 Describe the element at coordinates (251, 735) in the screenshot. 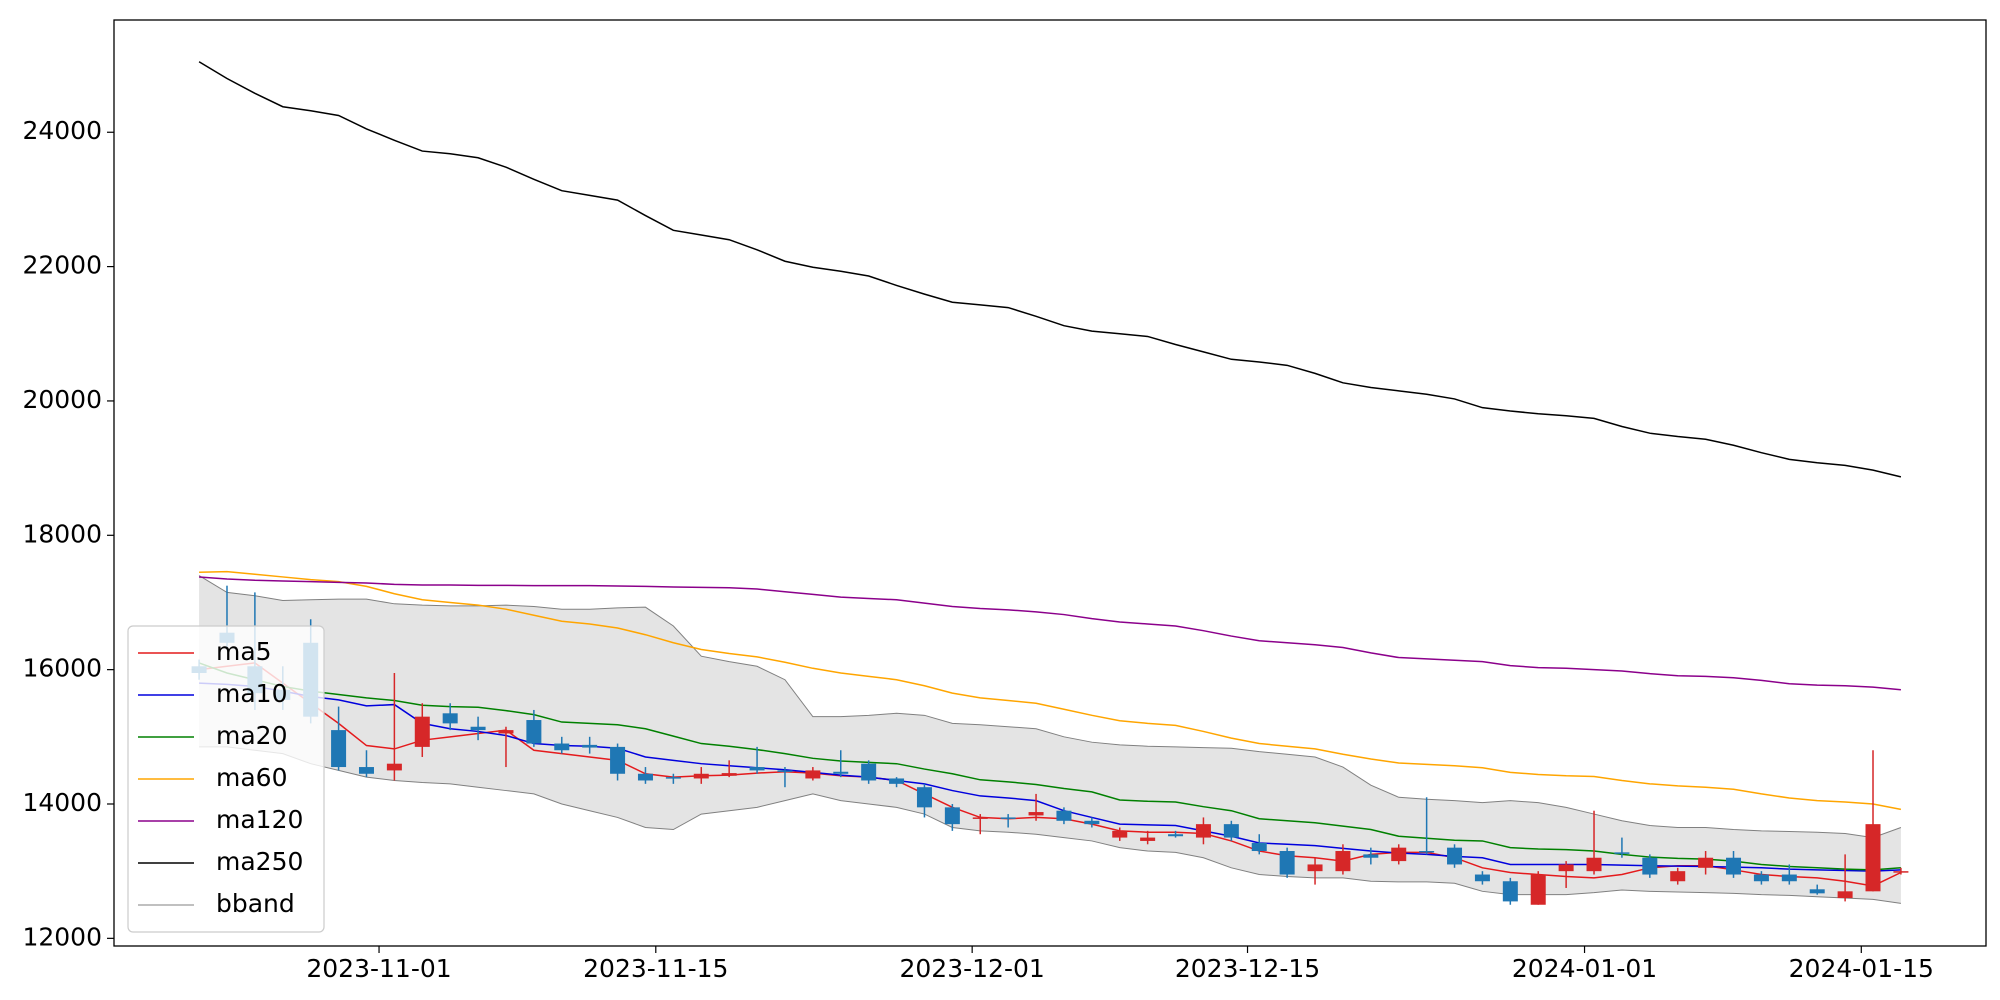

I see `legend-label: ma20` at that location.